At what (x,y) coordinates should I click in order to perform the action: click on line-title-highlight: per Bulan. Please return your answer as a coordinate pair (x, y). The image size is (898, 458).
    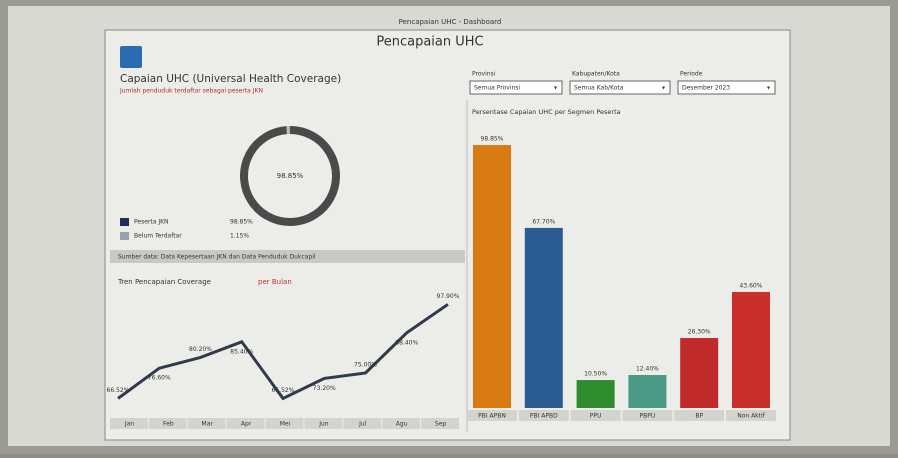
    Looking at the image, I should click on (275, 282).